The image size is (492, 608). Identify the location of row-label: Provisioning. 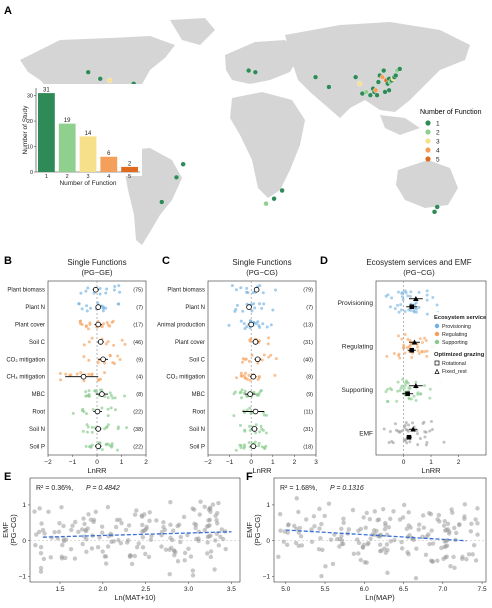
(356, 303).